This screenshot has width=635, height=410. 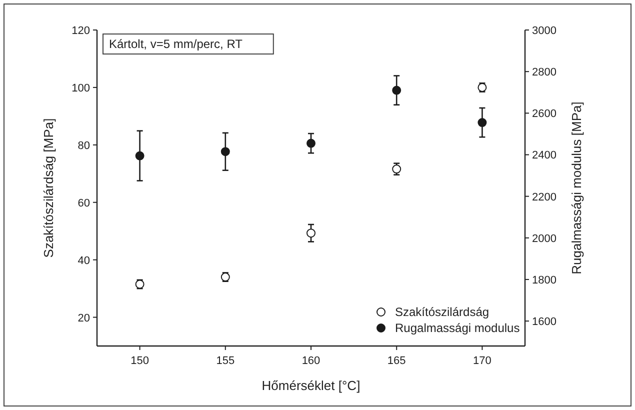 I want to click on annotation: Kártolt, v=5 mm/perc, RT, so click(x=176, y=44).